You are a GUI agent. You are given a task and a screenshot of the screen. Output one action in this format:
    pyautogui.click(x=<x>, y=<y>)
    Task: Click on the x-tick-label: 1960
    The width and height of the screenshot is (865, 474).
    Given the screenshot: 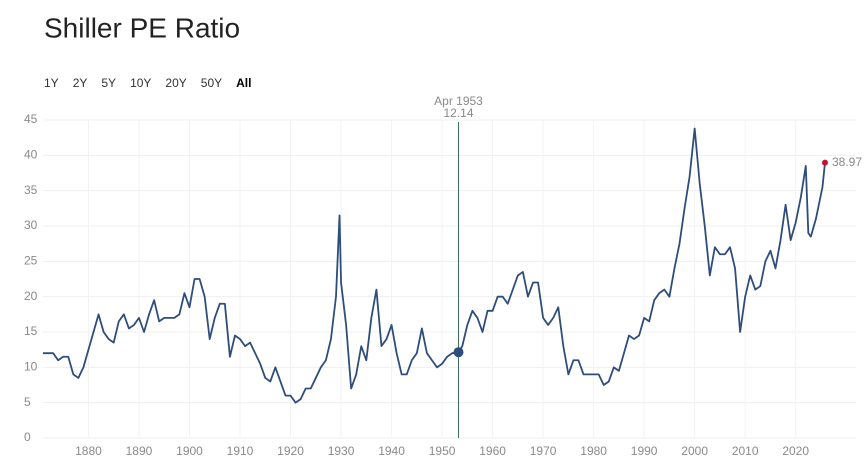 What is the action you would take?
    pyautogui.click(x=492, y=451)
    